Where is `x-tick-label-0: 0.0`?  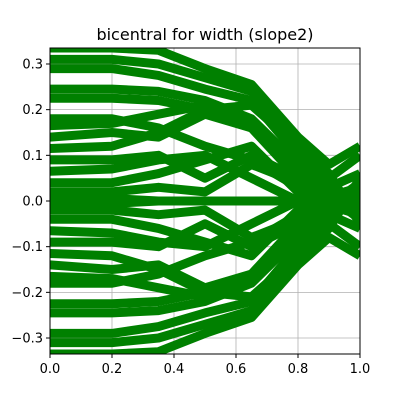
x-tick-label-0: 0.0 is located at coordinates (50, 369).